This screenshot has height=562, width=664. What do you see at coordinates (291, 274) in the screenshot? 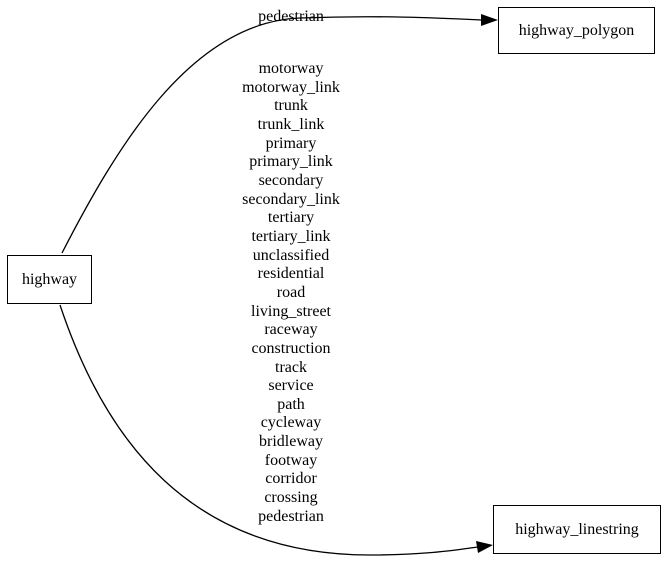
I see `edge-label-item: residential` at bounding box center [291, 274].